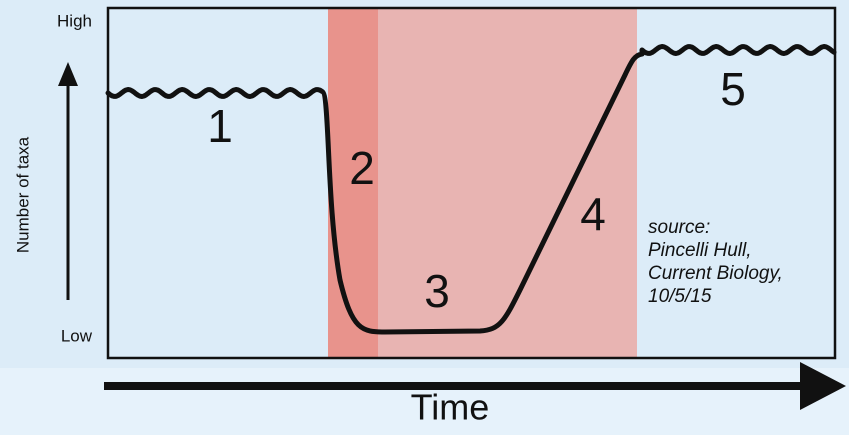  I want to click on stage-label: 2, so click(362, 168).